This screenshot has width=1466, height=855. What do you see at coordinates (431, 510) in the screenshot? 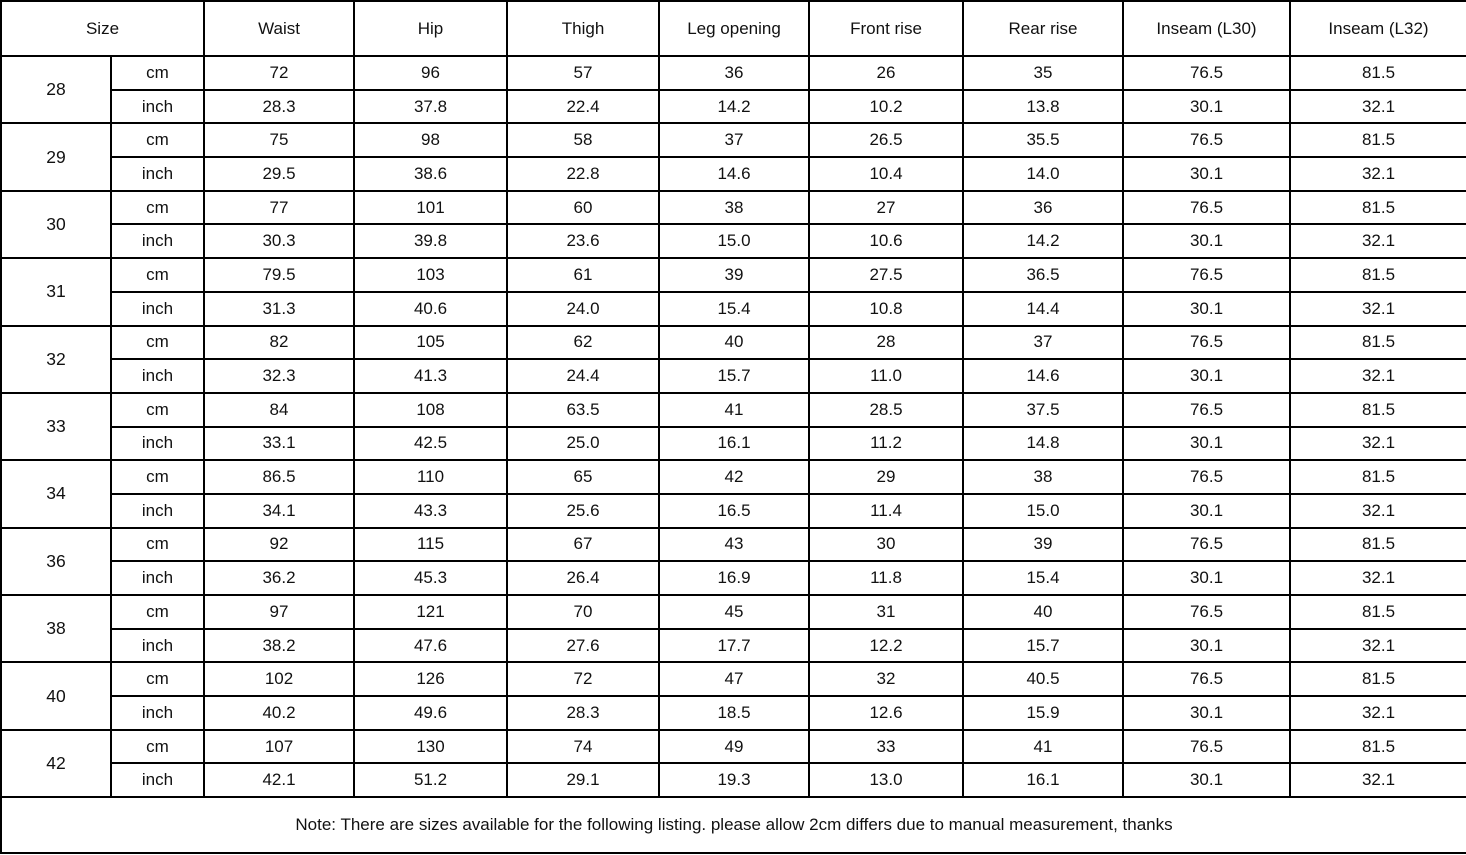
I see `value-cell-inch: 43.3` at bounding box center [431, 510].